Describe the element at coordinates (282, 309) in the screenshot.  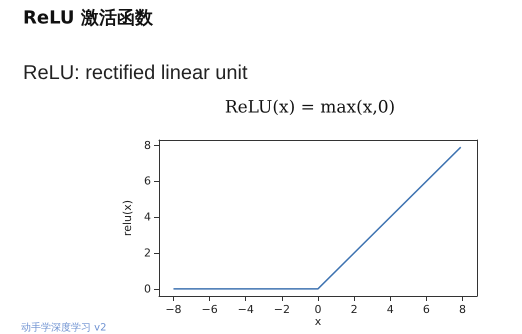
I see `x-tick-label: −2` at that location.